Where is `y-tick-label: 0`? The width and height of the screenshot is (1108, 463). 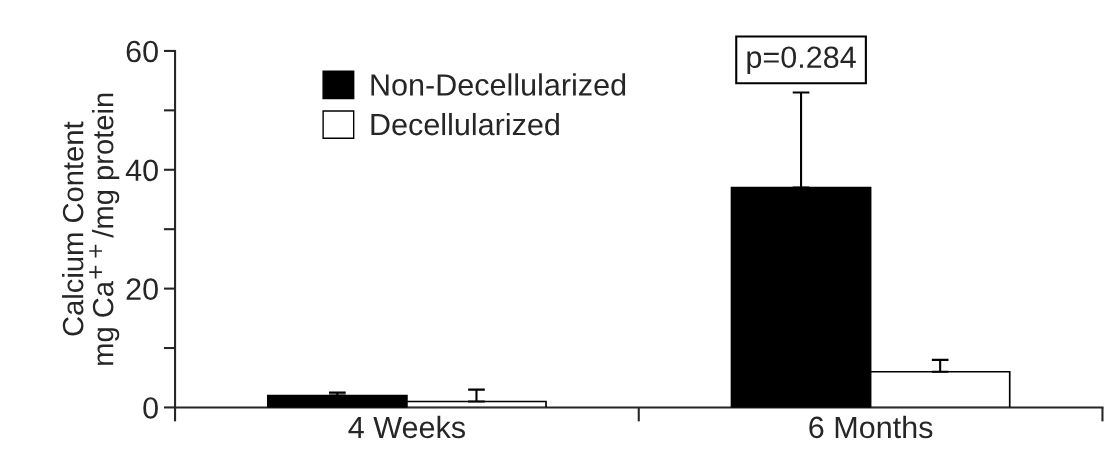 y-tick-label: 0 is located at coordinates (150, 408).